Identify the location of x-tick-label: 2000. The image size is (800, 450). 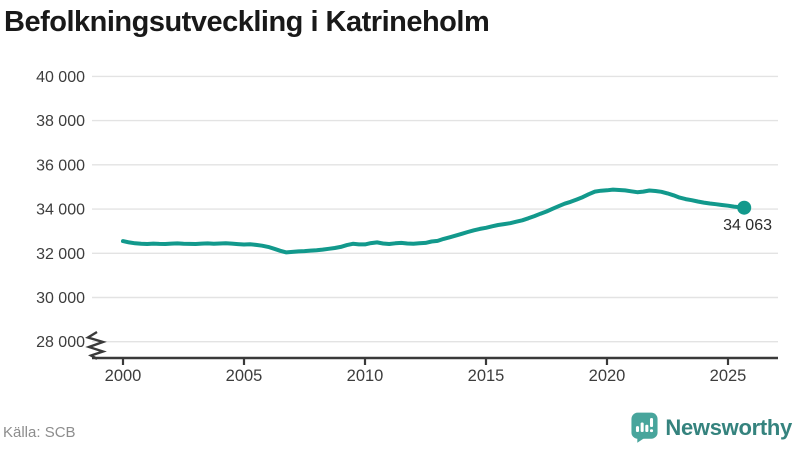
(123, 376).